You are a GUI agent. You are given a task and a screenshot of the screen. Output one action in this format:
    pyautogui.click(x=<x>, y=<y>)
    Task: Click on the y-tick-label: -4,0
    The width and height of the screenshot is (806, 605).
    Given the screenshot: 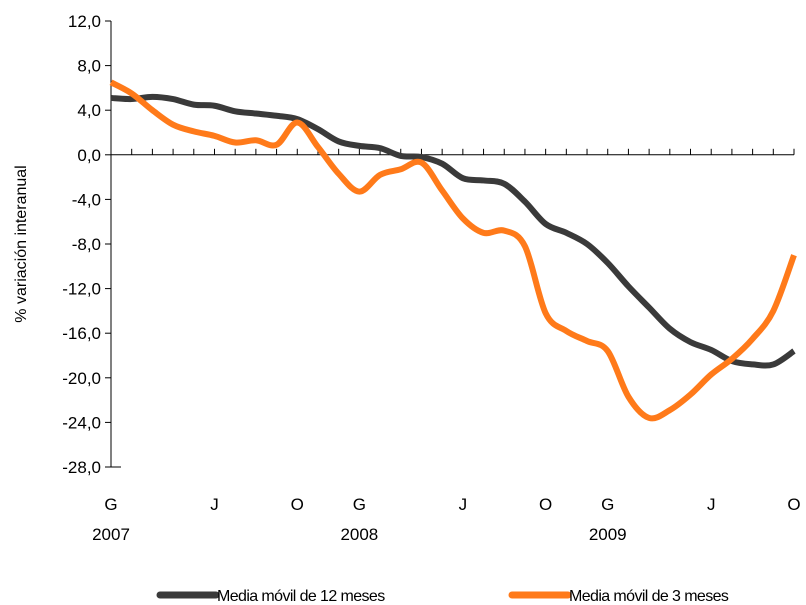 What is the action you would take?
    pyautogui.click(x=86, y=199)
    